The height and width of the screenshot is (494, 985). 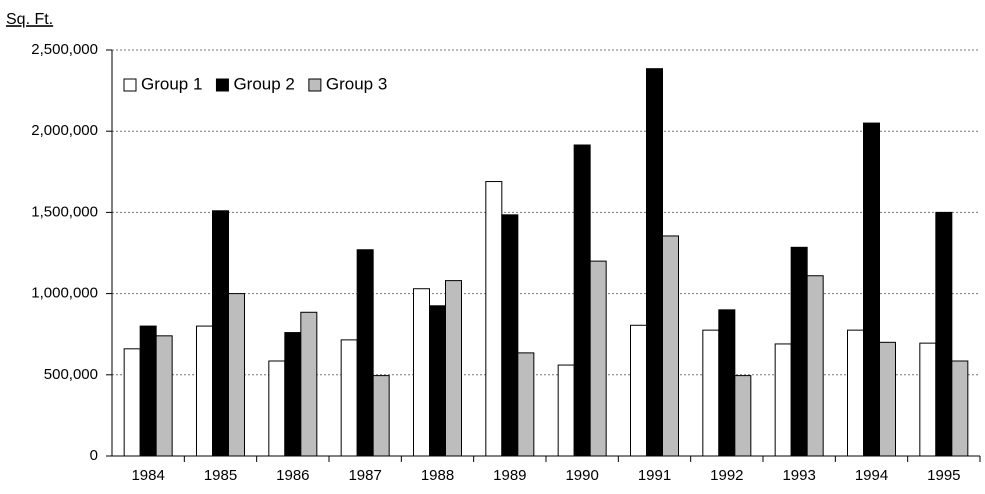 What do you see at coordinates (64, 293) in the screenshot?
I see `y-tick-label: 1,000,000` at bounding box center [64, 293].